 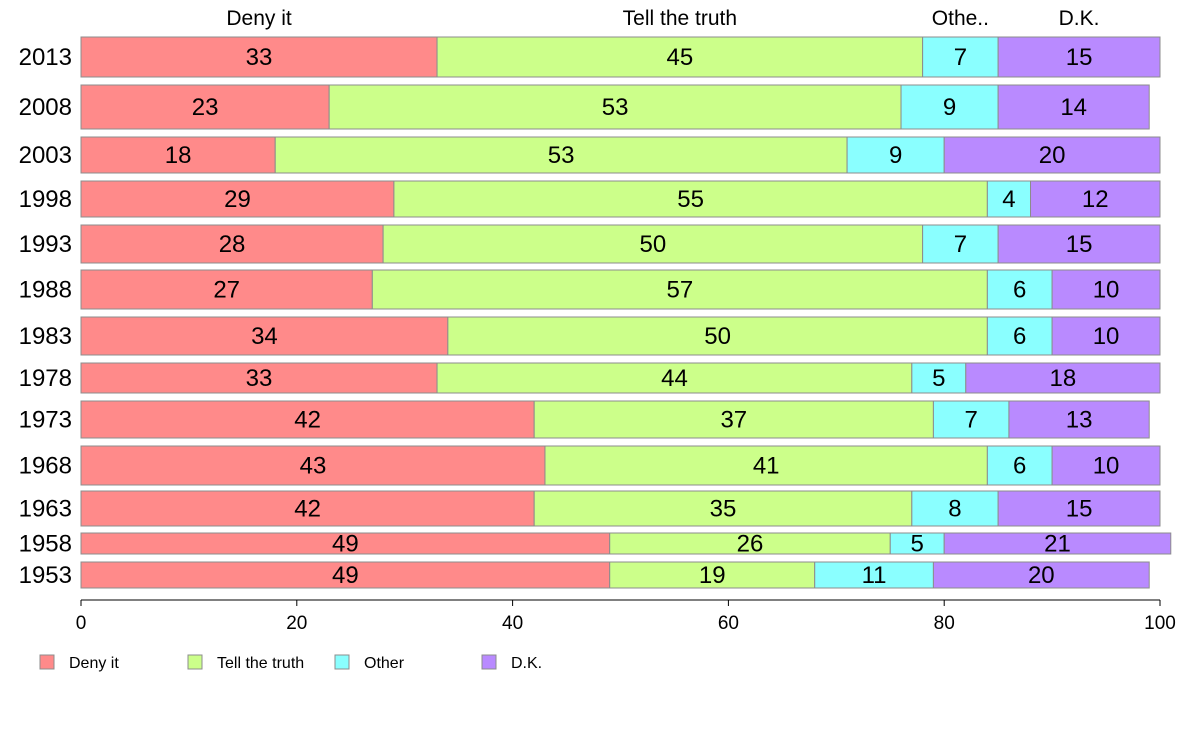 I want to click on data-label: 13, so click(x=1079, y=420).